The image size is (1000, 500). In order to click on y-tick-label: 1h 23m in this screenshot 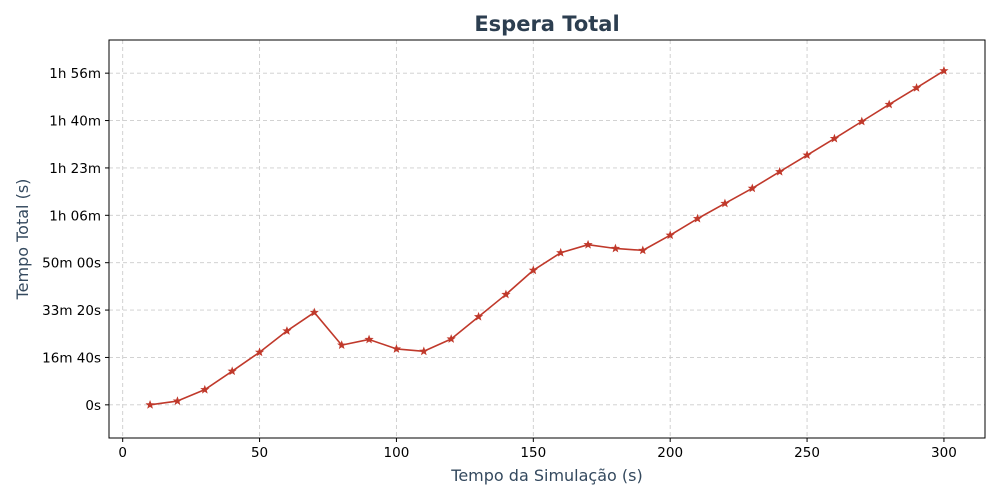, I will do `click(75, 169)`.